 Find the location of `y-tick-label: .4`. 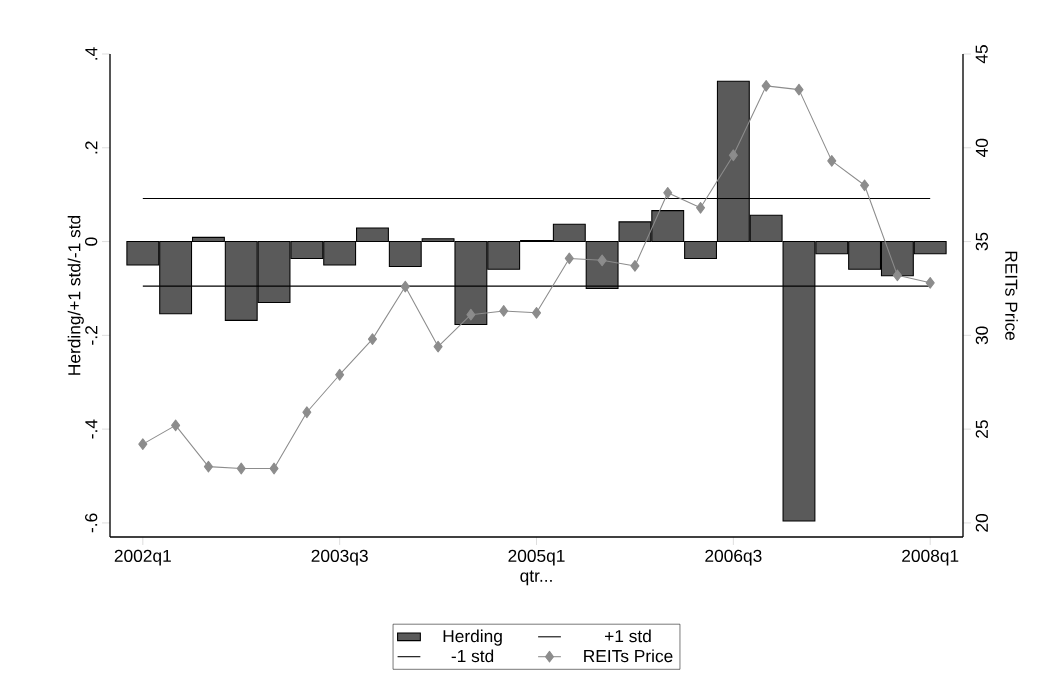

y-tick-label: .4 is located at coordinates (91, 53).